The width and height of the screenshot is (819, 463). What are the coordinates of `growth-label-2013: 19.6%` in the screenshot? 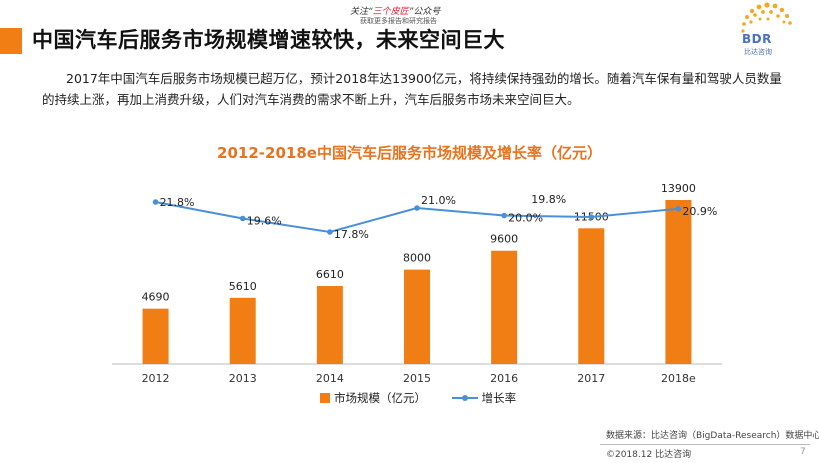 It's located at (264, 221).